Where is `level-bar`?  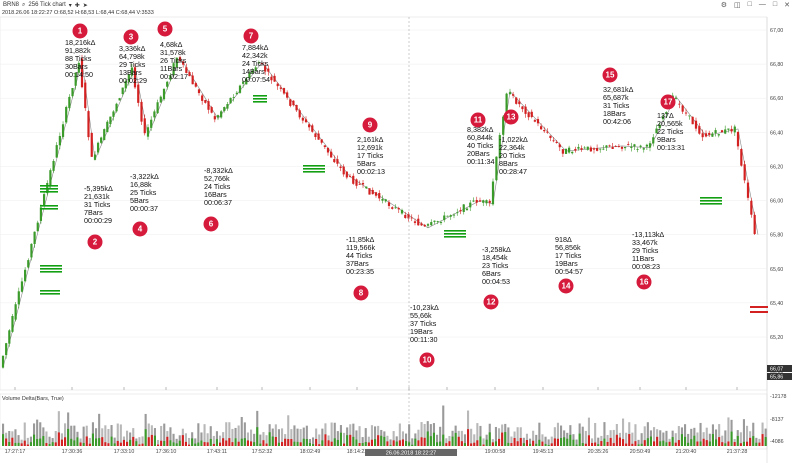 level-bar is located at coordinates (455, 234).